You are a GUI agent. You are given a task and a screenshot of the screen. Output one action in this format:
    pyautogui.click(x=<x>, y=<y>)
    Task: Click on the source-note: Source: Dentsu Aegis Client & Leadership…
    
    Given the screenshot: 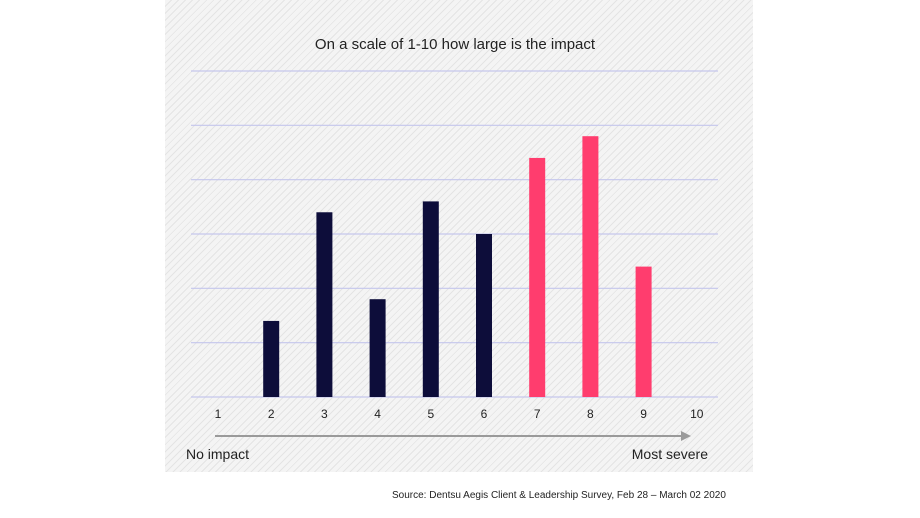 What is the action you would take?
    pyautogui.click(x=559, y=495)
    